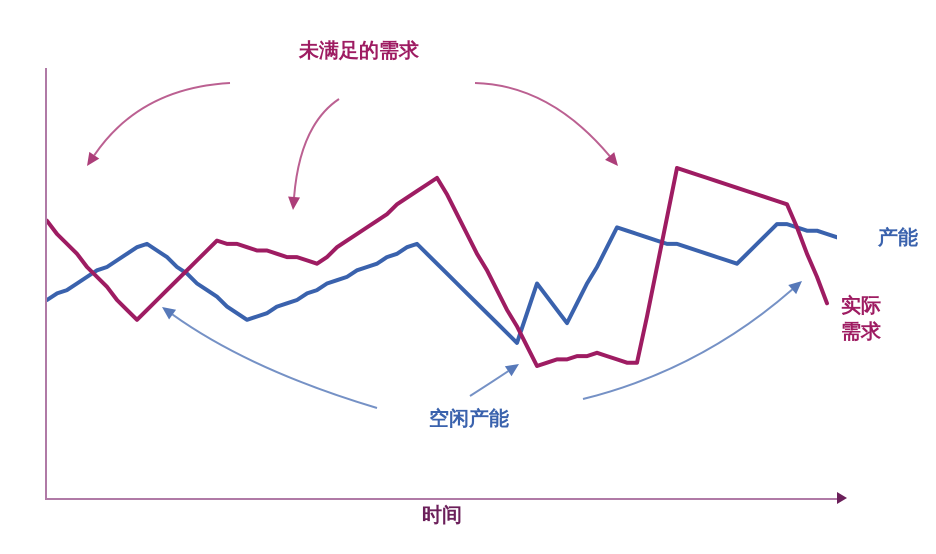 Image resolution: width=936 pixels, height=554 pixels. What do you see at coordinates (359, 50) in the screenshot?
I see `text: 未满足的需求` at bounding box center [359, 50].